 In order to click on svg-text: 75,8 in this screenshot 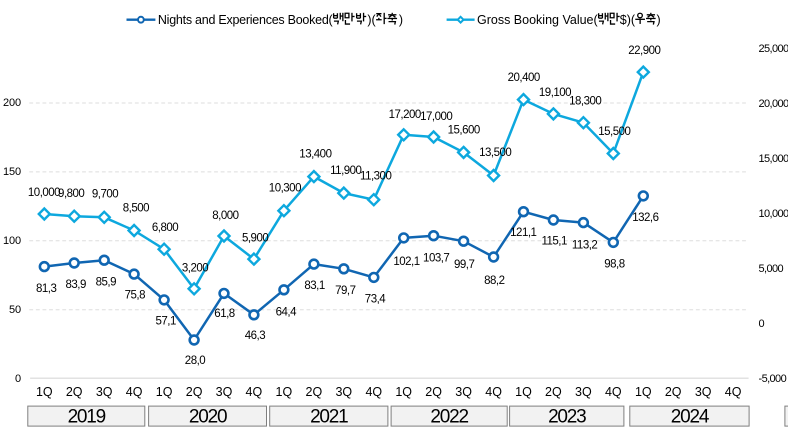, I will do `click(135, 295)`.